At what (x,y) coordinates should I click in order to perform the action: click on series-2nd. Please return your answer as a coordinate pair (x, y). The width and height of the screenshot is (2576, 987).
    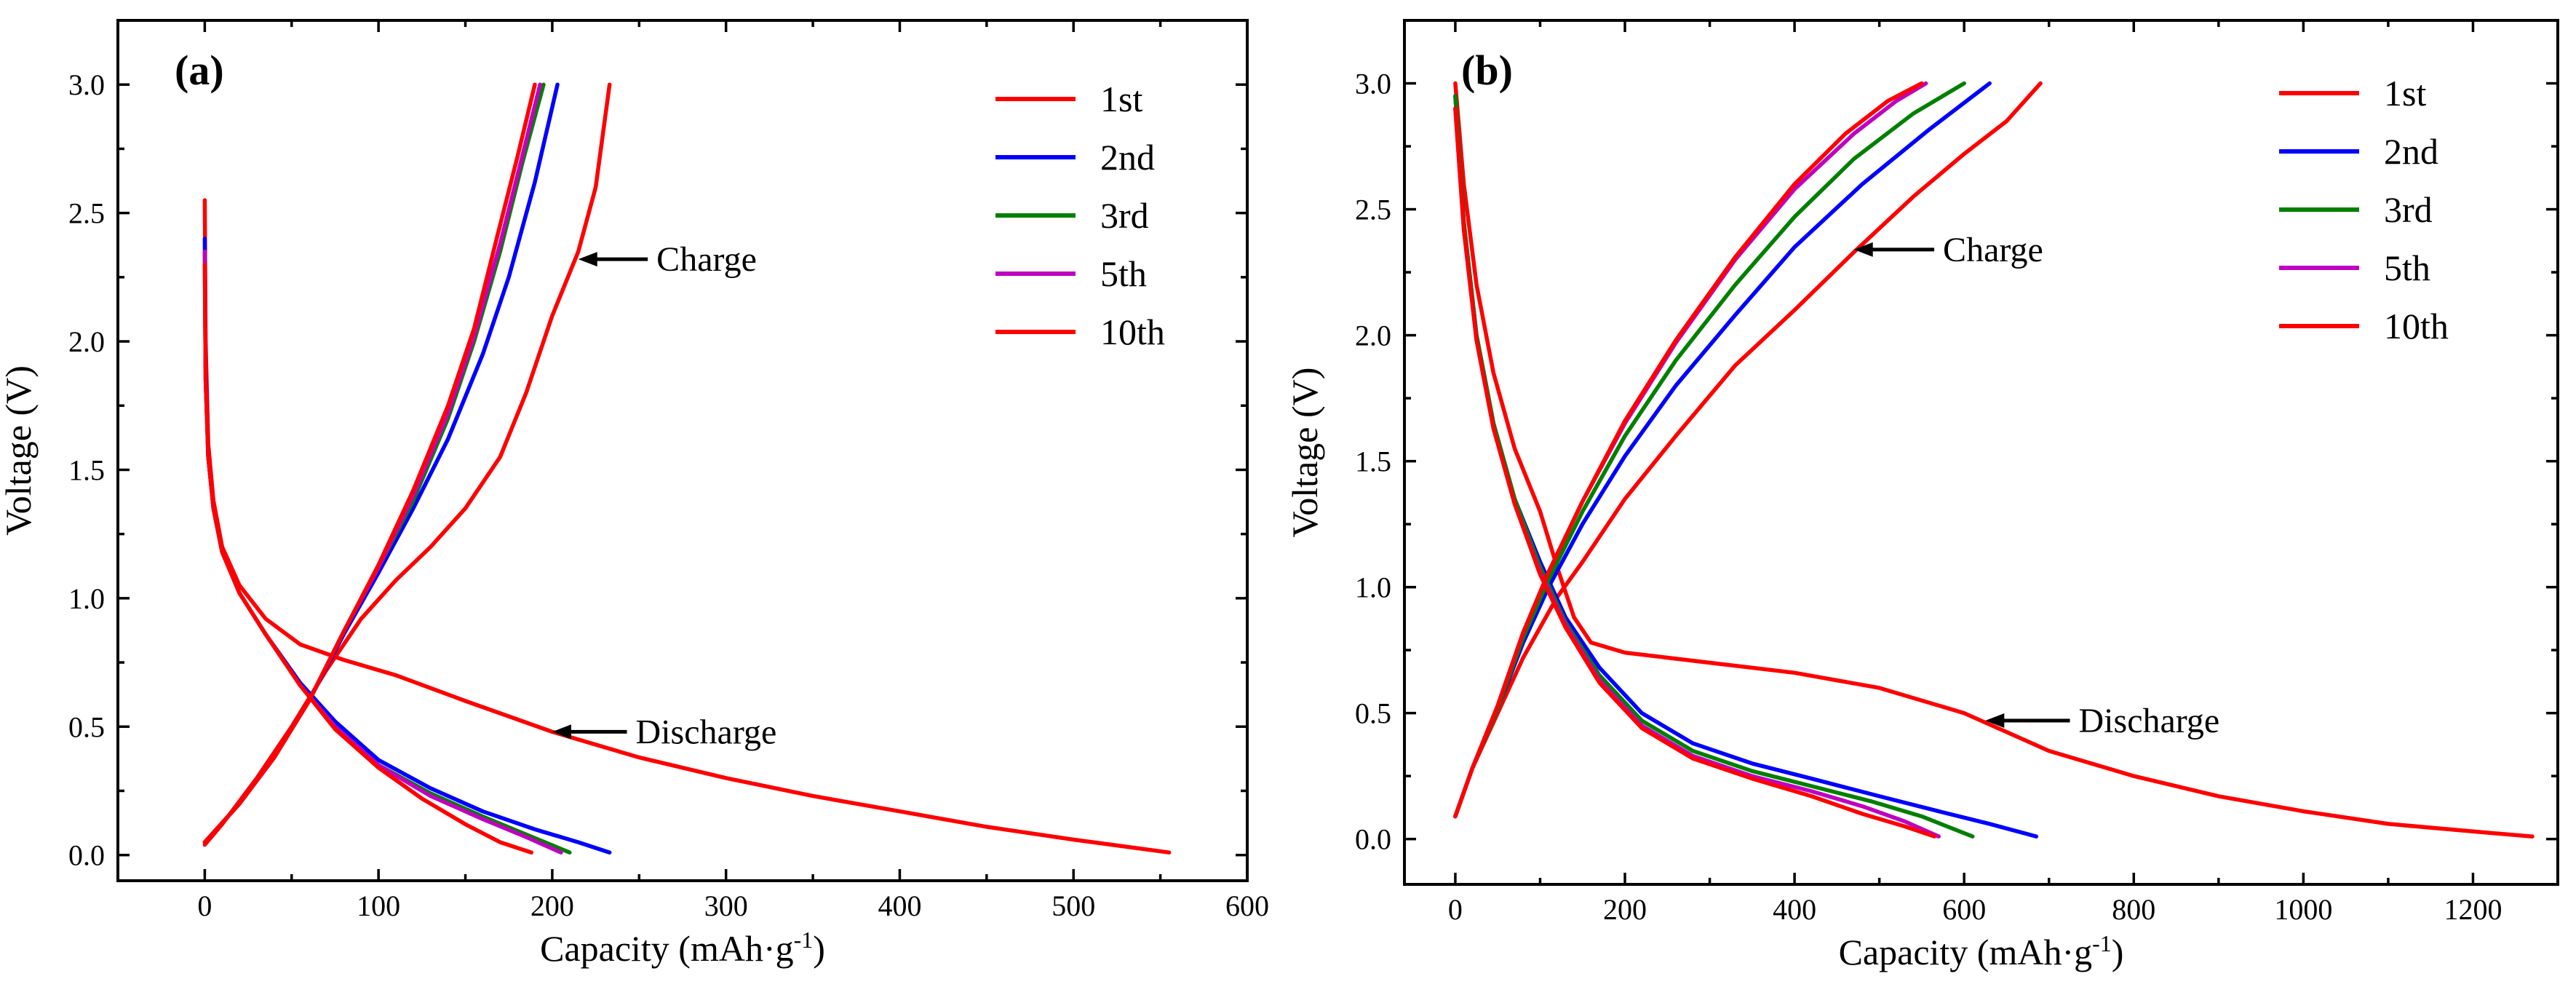
    Looking at the image, I should click on (407, 469).